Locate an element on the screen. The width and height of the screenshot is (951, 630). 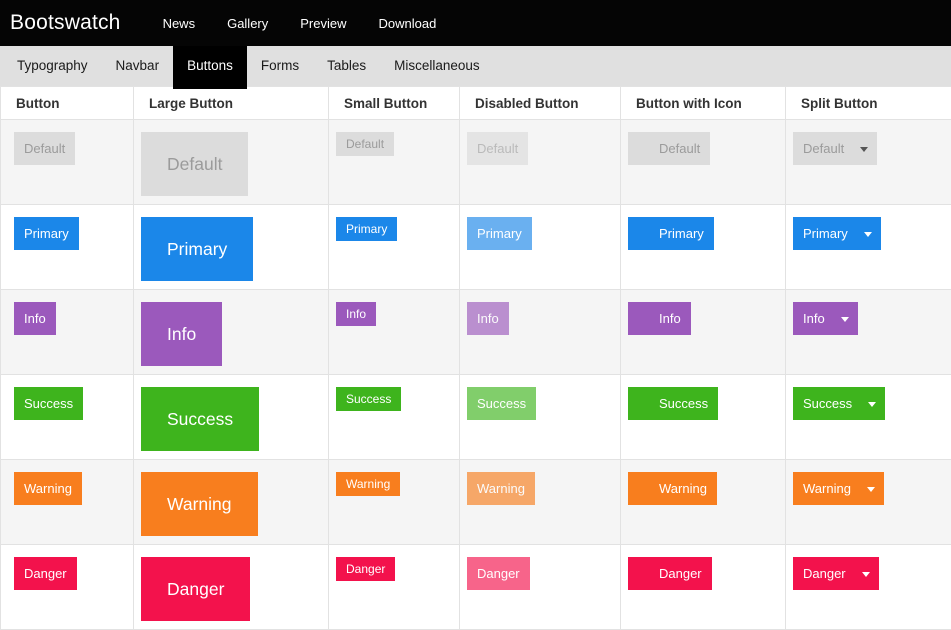
tab-miscellaneous: Miscellaneous is located at coordinates (437, 66).